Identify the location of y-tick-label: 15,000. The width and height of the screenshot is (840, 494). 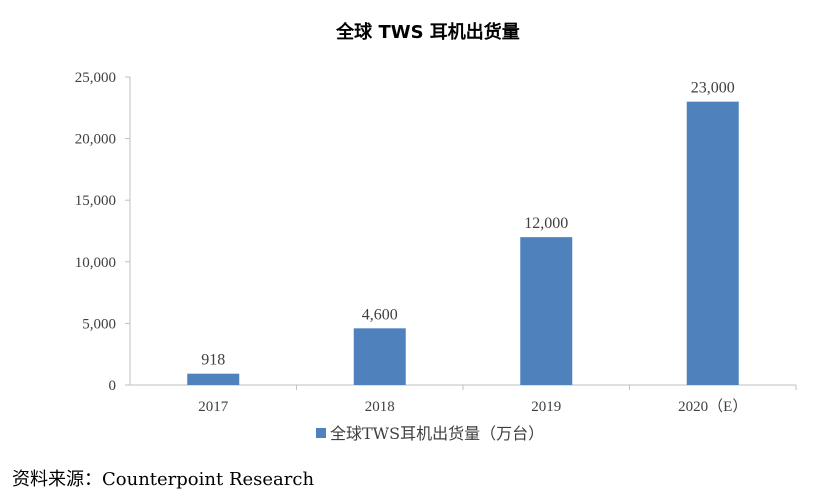
(95, 201).